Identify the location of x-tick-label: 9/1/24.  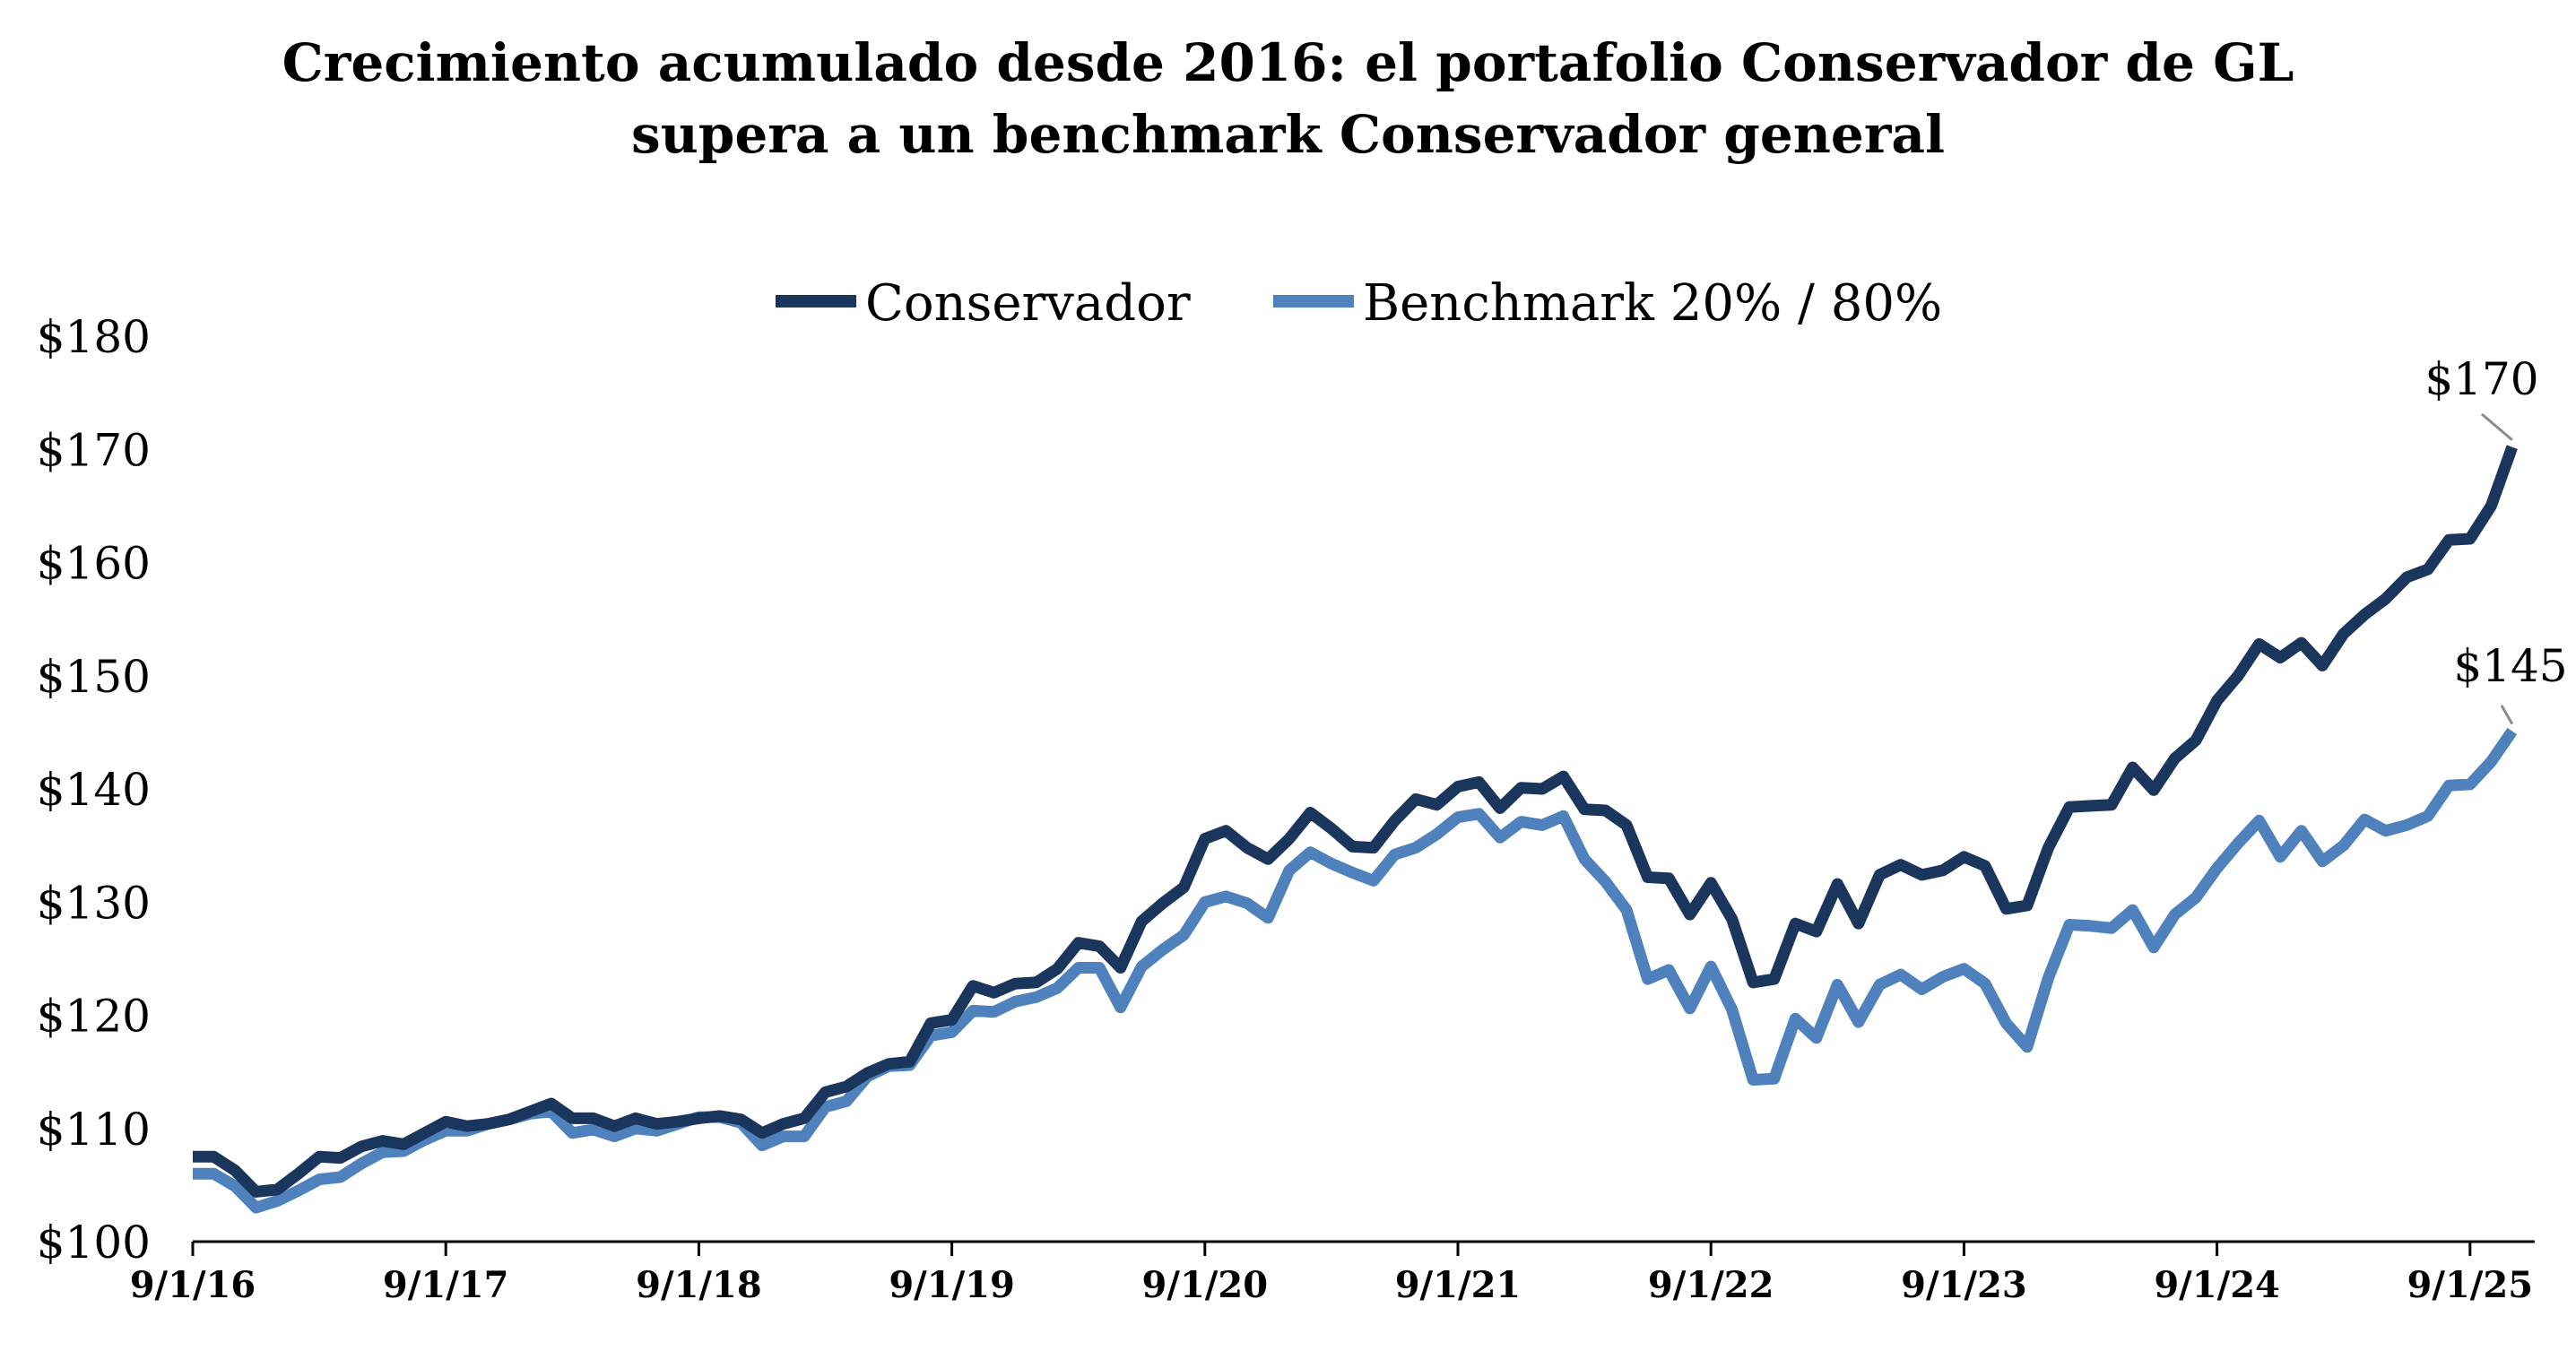
(2217, 1285).